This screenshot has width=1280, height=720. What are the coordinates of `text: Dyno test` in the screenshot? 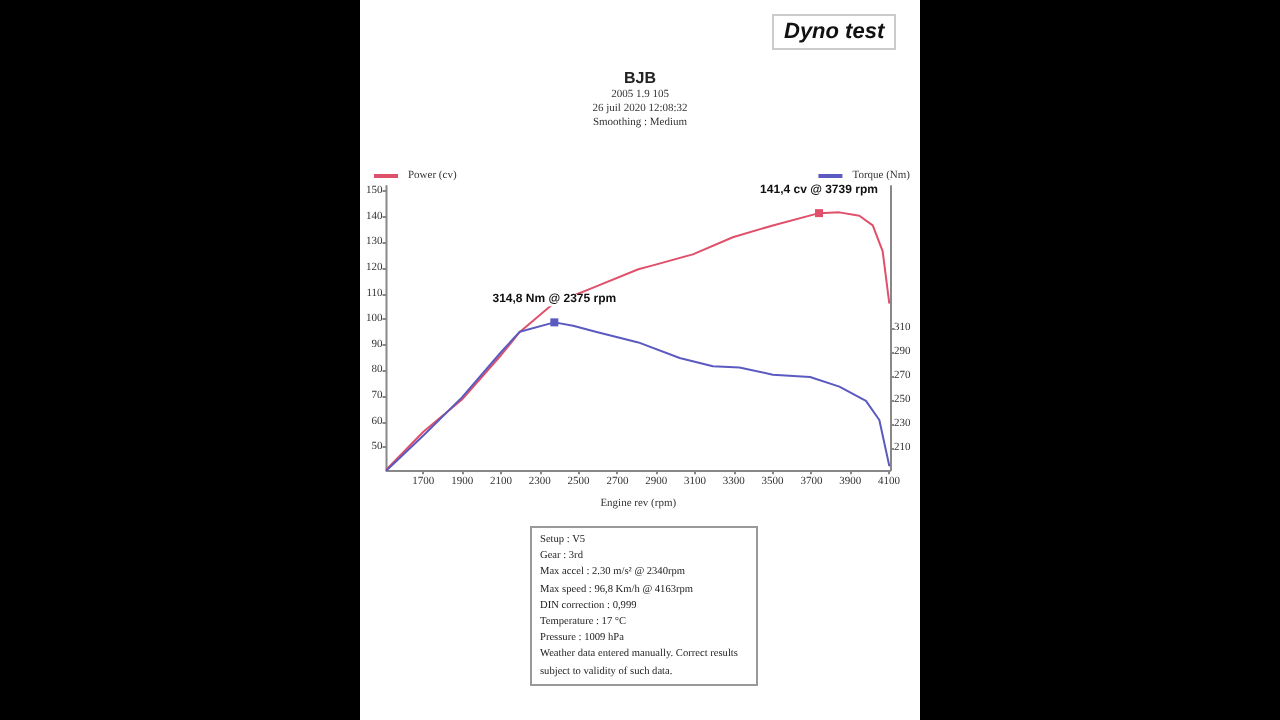 It's located at (834, 32).